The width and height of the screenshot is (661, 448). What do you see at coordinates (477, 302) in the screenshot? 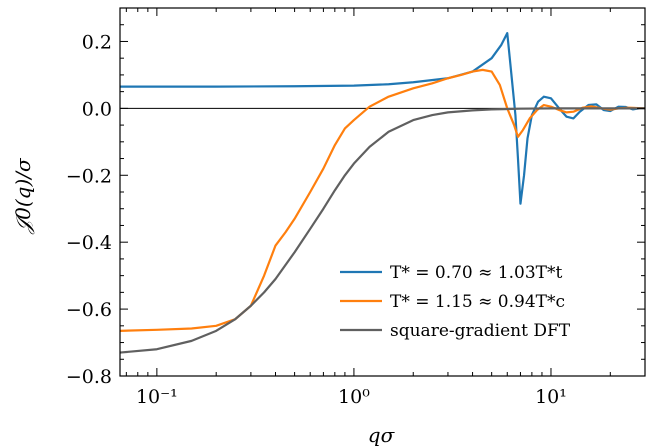
I see `legend-label-2: T* = 1.15 ≈ 0.94T*c` at bounding box center [477, 302].